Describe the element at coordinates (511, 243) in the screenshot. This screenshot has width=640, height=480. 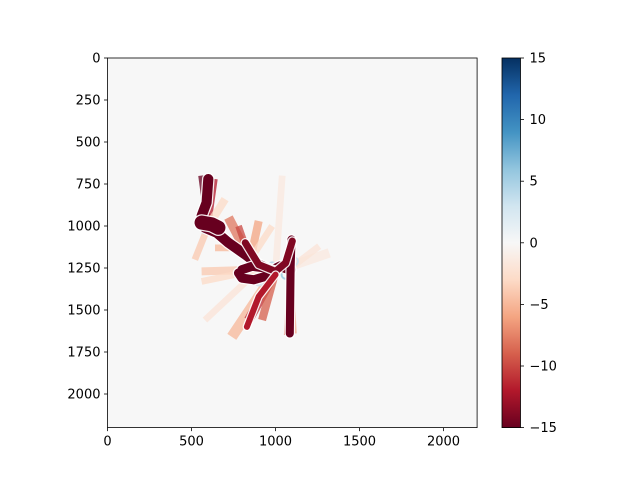
I see `colorbar-gradient` at that location.